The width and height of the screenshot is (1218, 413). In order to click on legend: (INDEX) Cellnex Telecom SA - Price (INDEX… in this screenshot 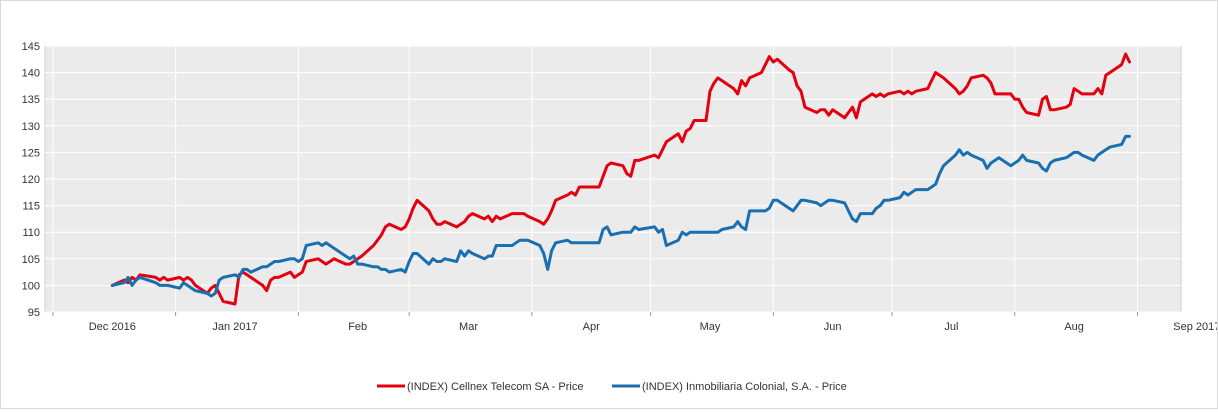, I will do `click(612, 387)`.